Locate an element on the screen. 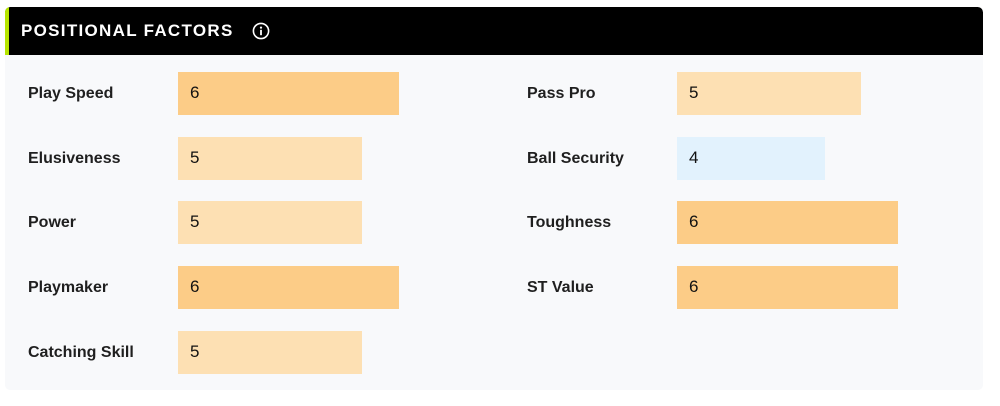 The height and width of the screenshot is (406, 1000). panel-title: POSITIONAL FACTORS is located at coordinates (127, 30).